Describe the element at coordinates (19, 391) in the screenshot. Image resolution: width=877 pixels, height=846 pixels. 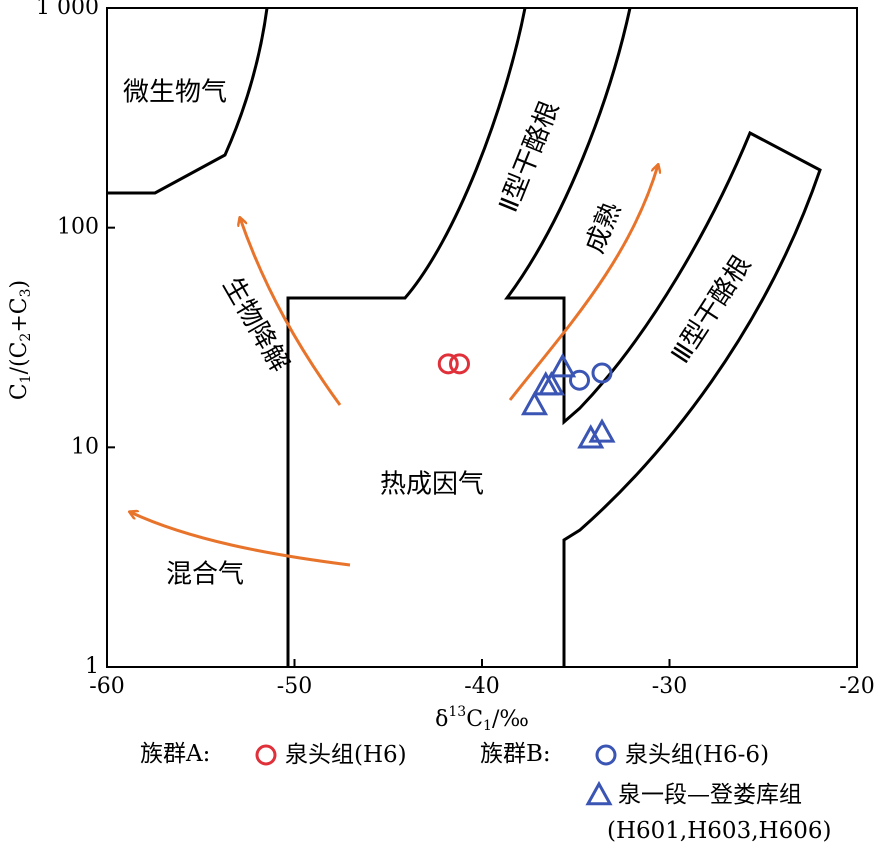
I see `y-label-part: C` at that location.